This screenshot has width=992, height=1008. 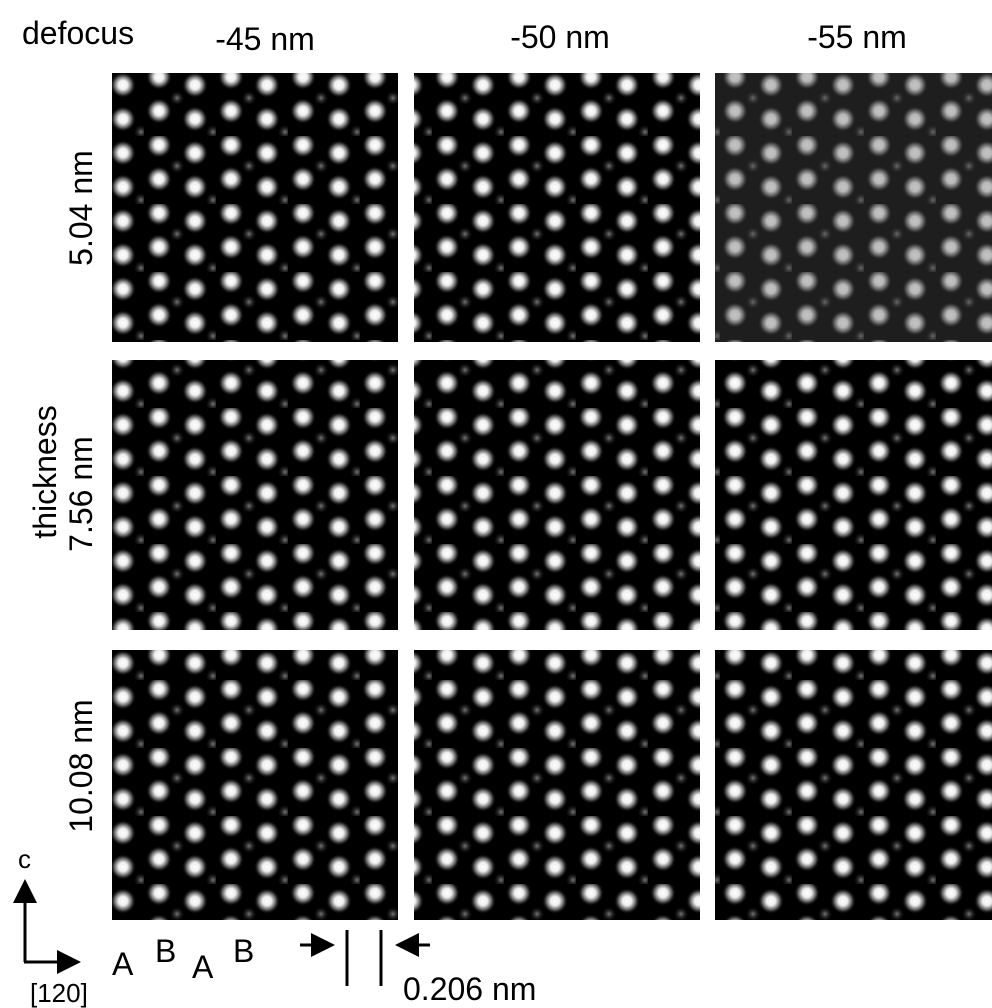 I want to click on scale-label: 0.206 nm, so click(x=469, y=989).